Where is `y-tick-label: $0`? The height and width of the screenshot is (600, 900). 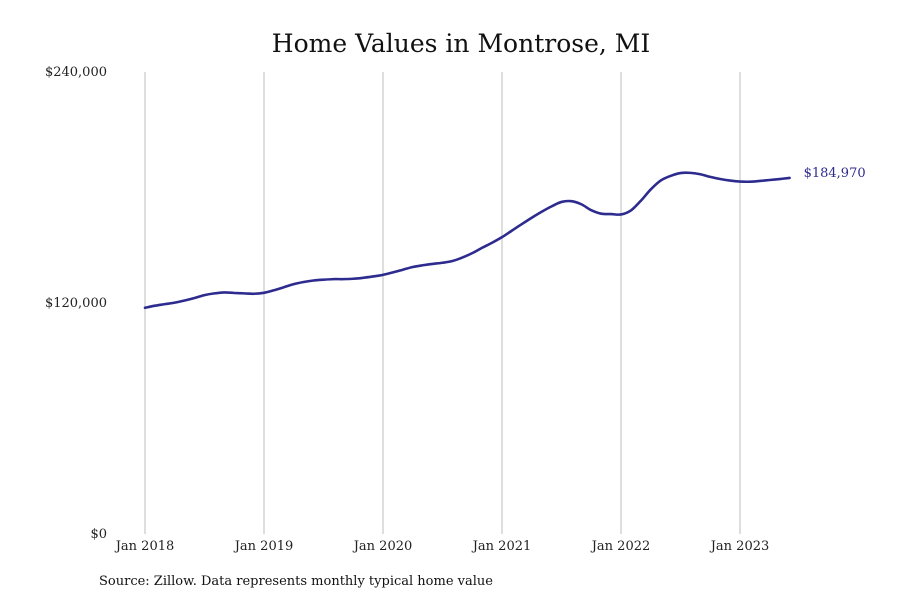 y-tick-label: $0 is located at coordinates (98, 534).